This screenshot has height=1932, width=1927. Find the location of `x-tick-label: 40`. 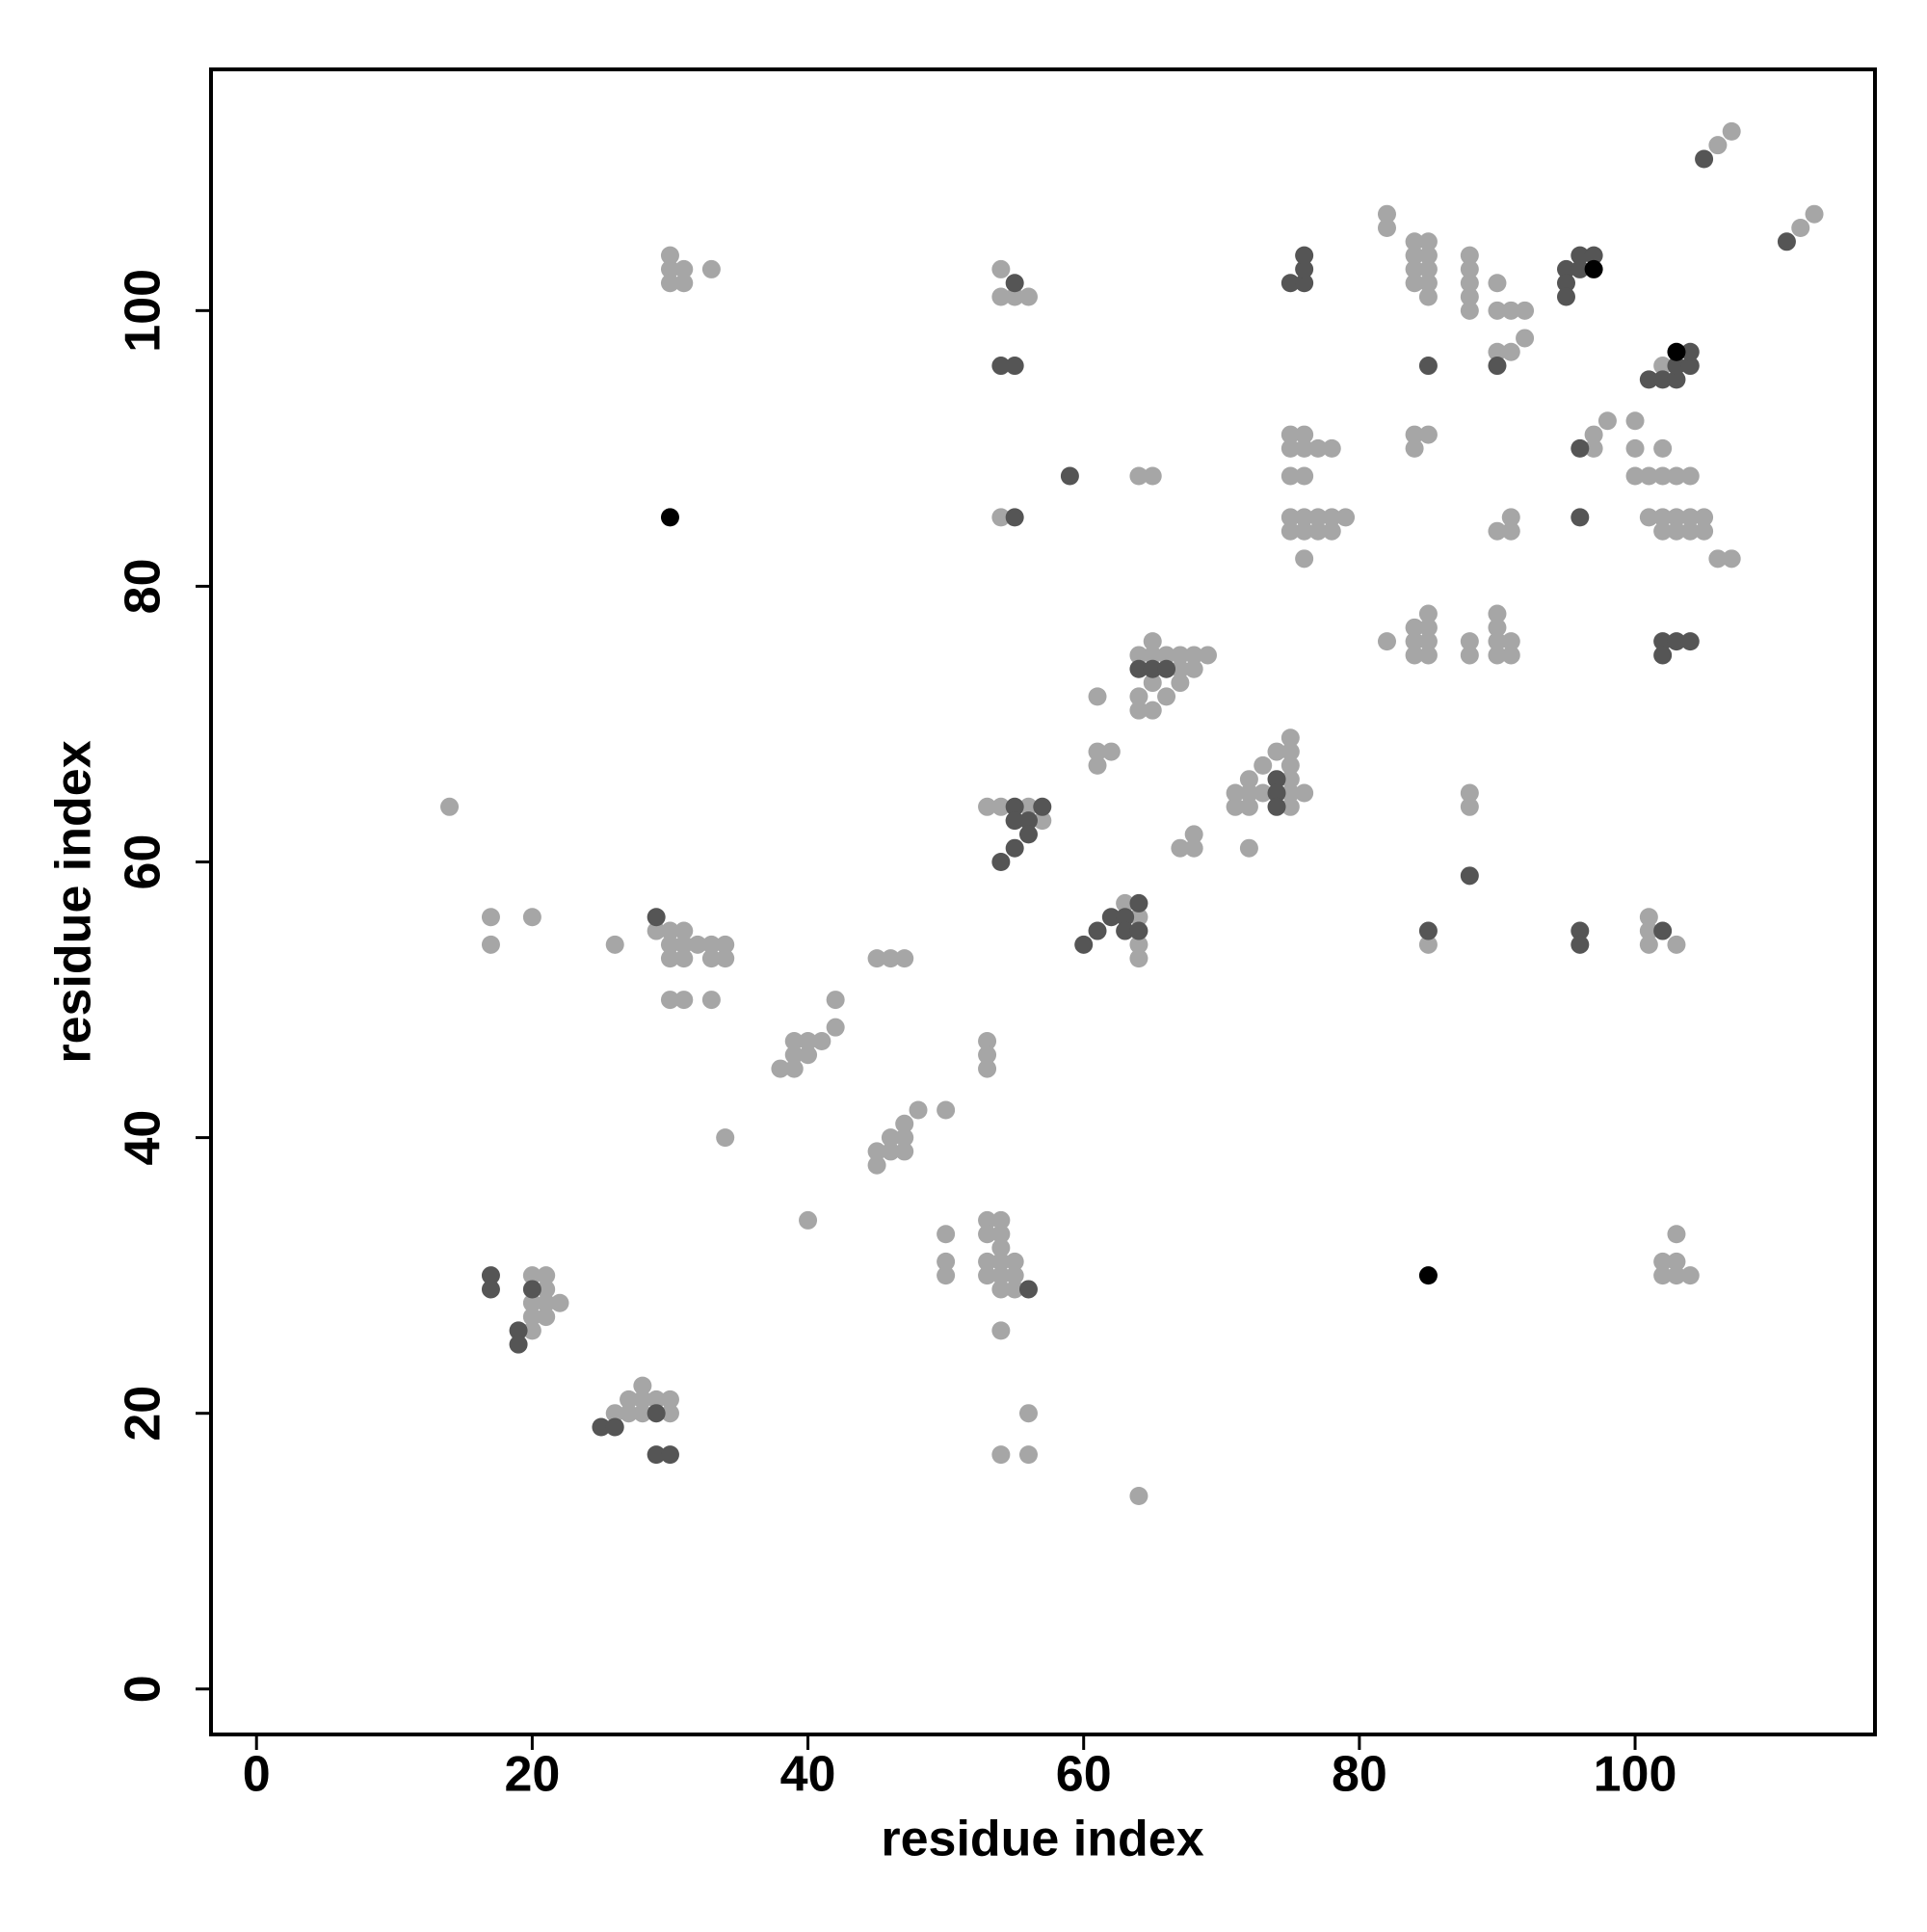

x-tick-label: 40 is located at coordinates (808, 1775).